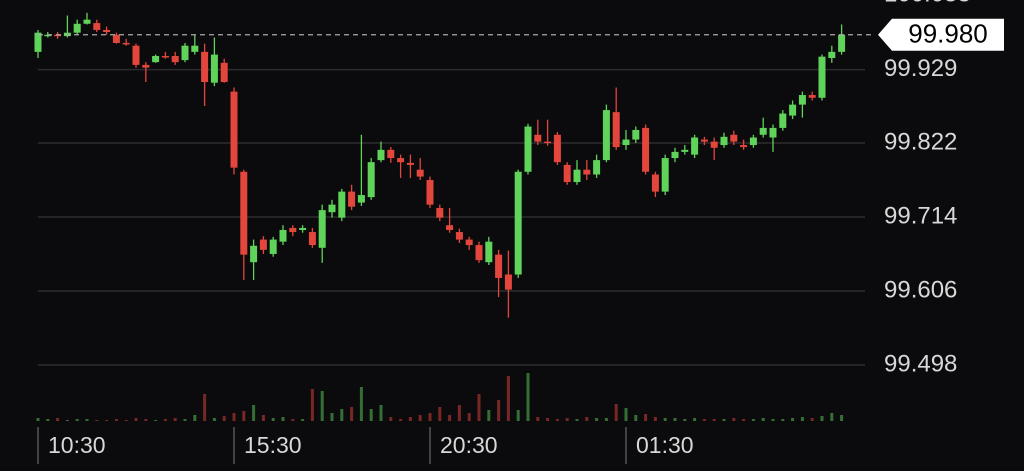 The height and width of the screenshot is (471, 1024). I want to click on last-price-box, so click(941, 34).